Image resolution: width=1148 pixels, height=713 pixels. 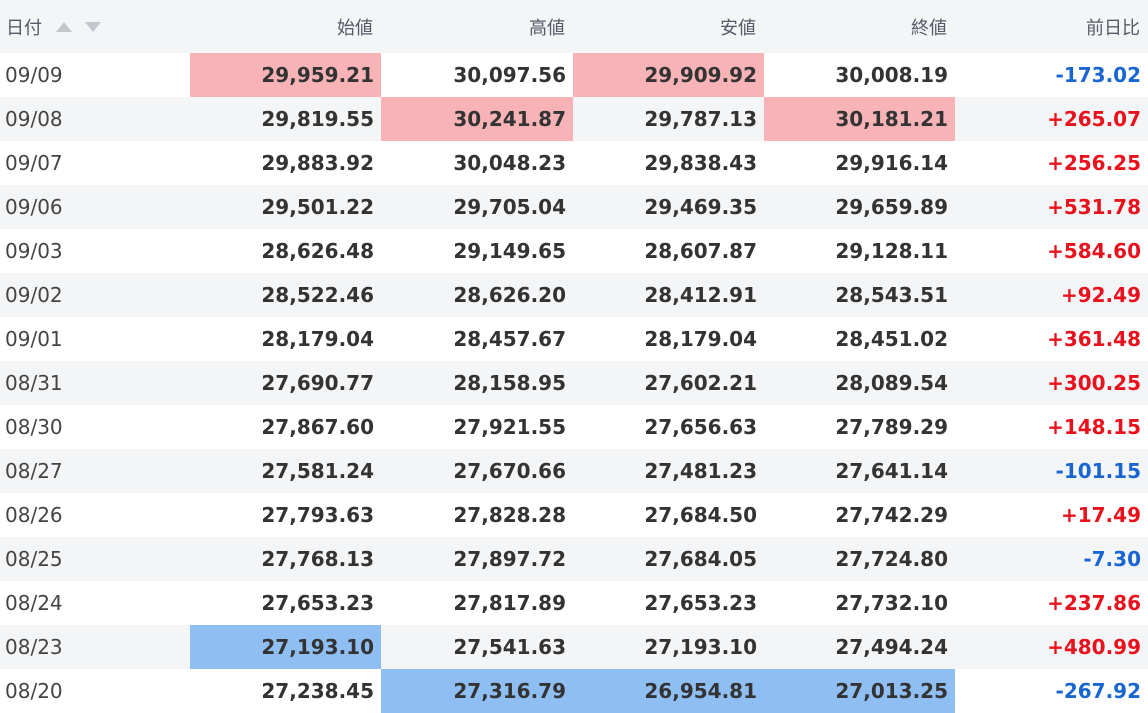 What do you see at coordinates (34, 603) in the screenshot?
I see `date-cell: 08/24` at bounding box center [34, 603].